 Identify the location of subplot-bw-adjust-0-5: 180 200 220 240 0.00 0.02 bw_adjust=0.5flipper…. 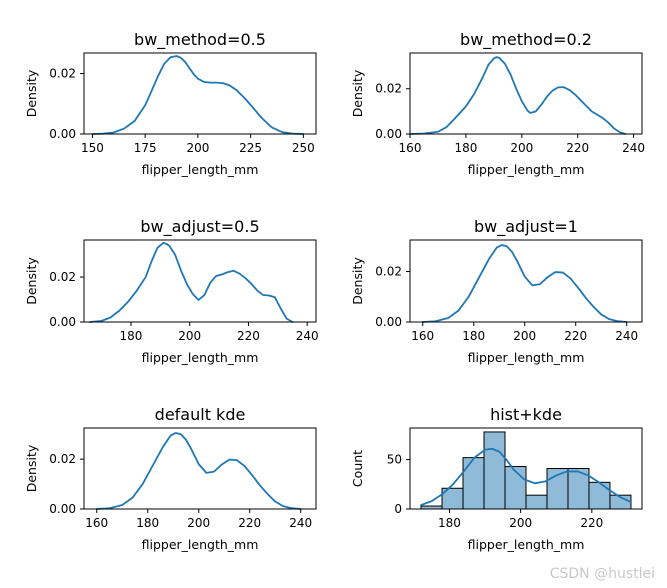
(171, 291).